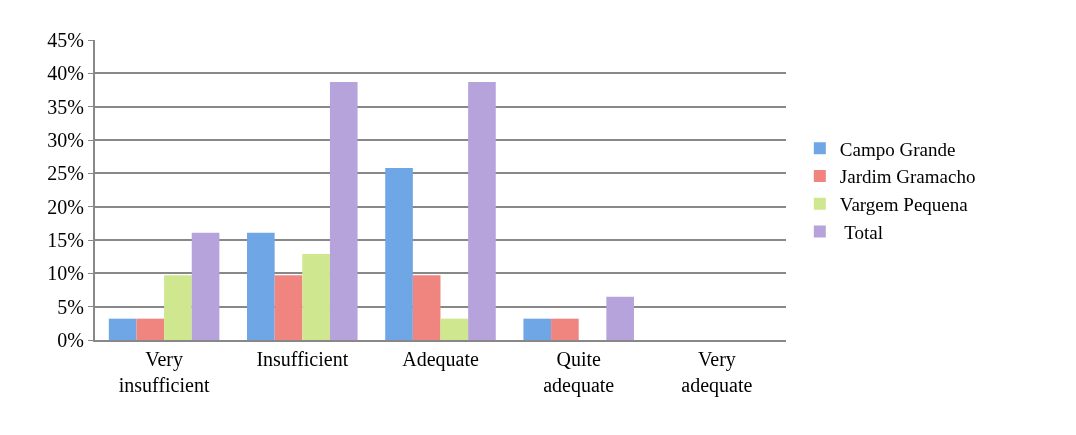  What do you see at coordinates (907, 177) in the screenshot?
I see `legend-label: Jardim Gramacho` at bounding box center [907, 177].